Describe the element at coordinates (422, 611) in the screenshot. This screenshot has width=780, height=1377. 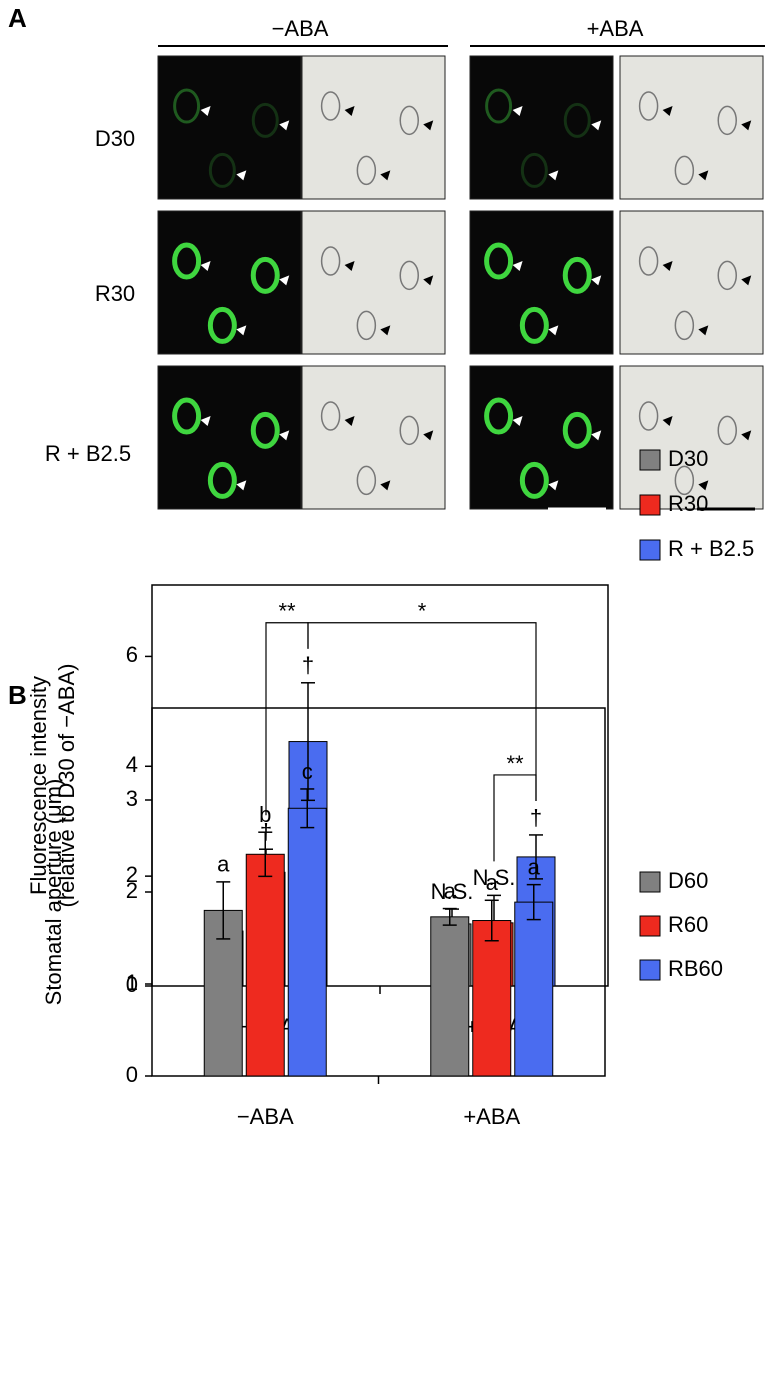
I see `bracket-label: *` at that location.